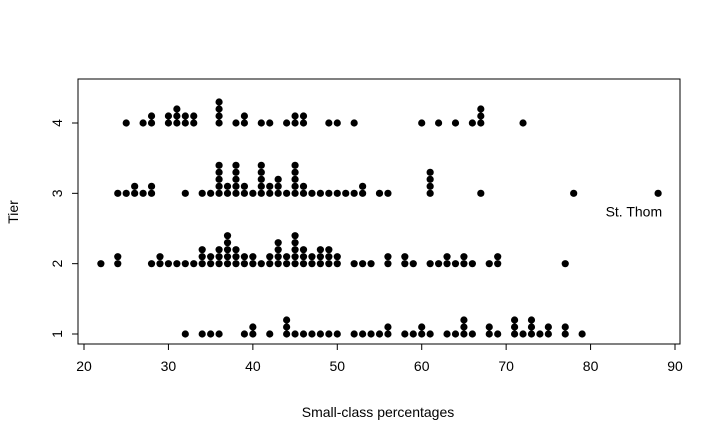 The width and height of the screenshot is (719, 447). I want to click on x-tick-label: 70, so click(506, 366).